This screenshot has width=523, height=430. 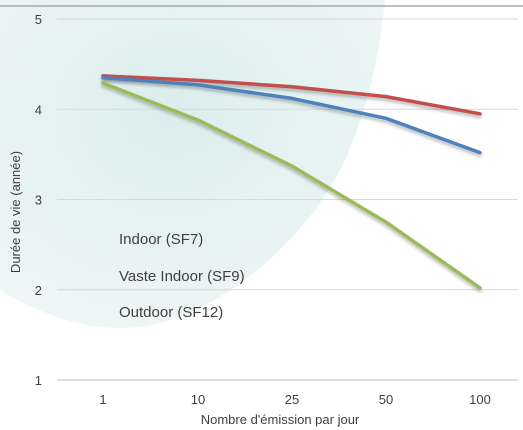 What do you see at coordinates (38, 380) in the screenshot?
I see `y-tick-label: 1` at bounding box center [38, 380].